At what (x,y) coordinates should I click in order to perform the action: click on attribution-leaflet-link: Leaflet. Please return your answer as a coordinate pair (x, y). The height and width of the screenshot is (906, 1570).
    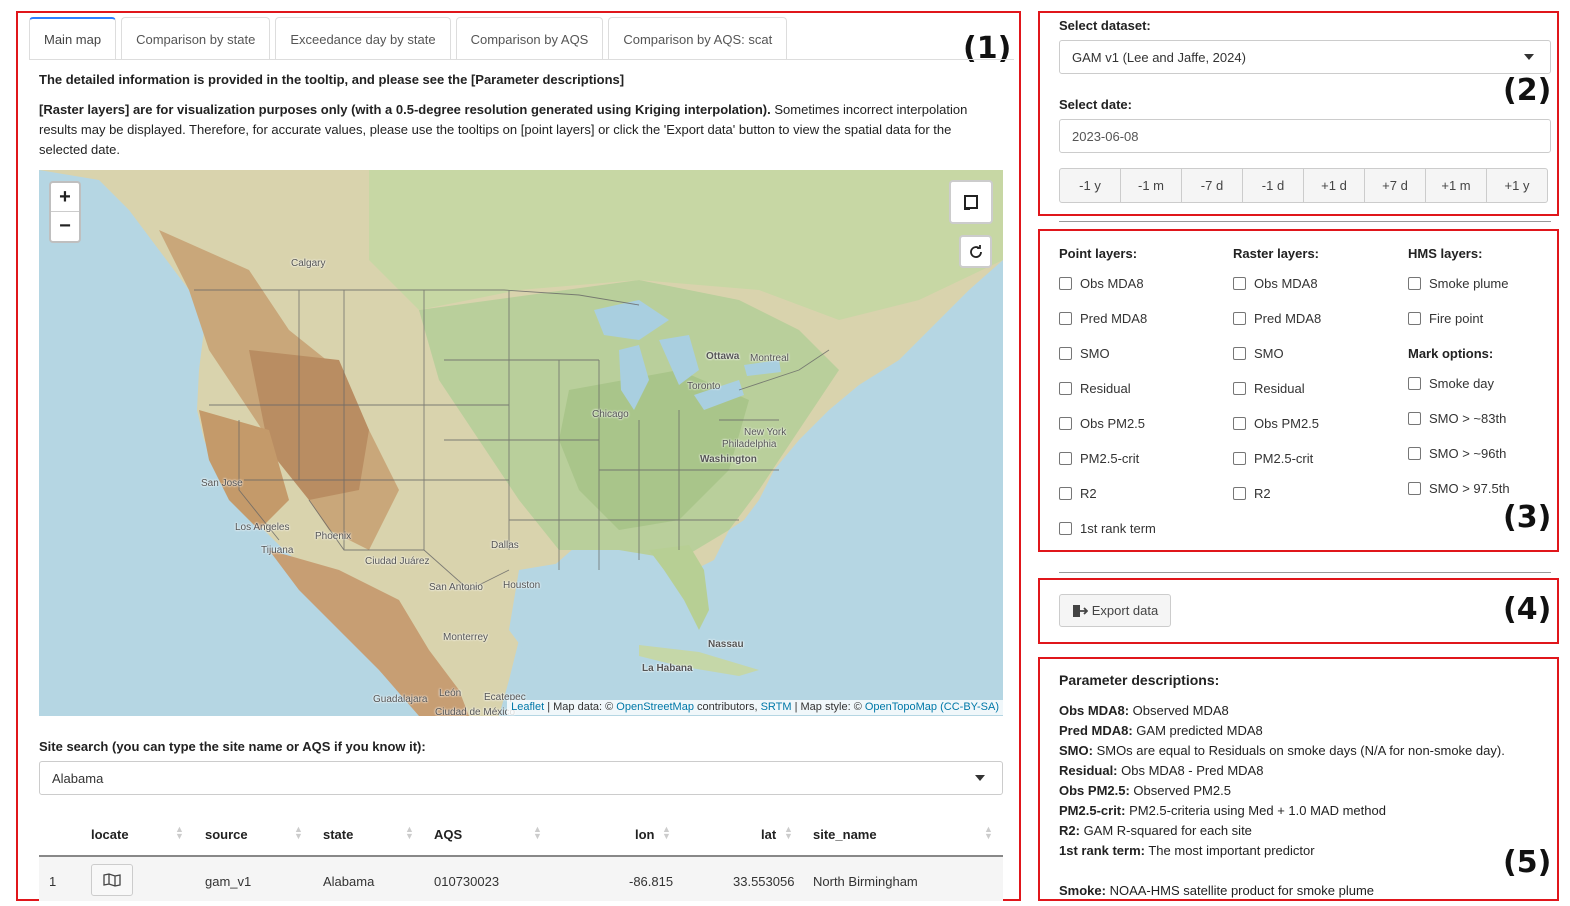
    Looking at the image, I should click on (528, 707).